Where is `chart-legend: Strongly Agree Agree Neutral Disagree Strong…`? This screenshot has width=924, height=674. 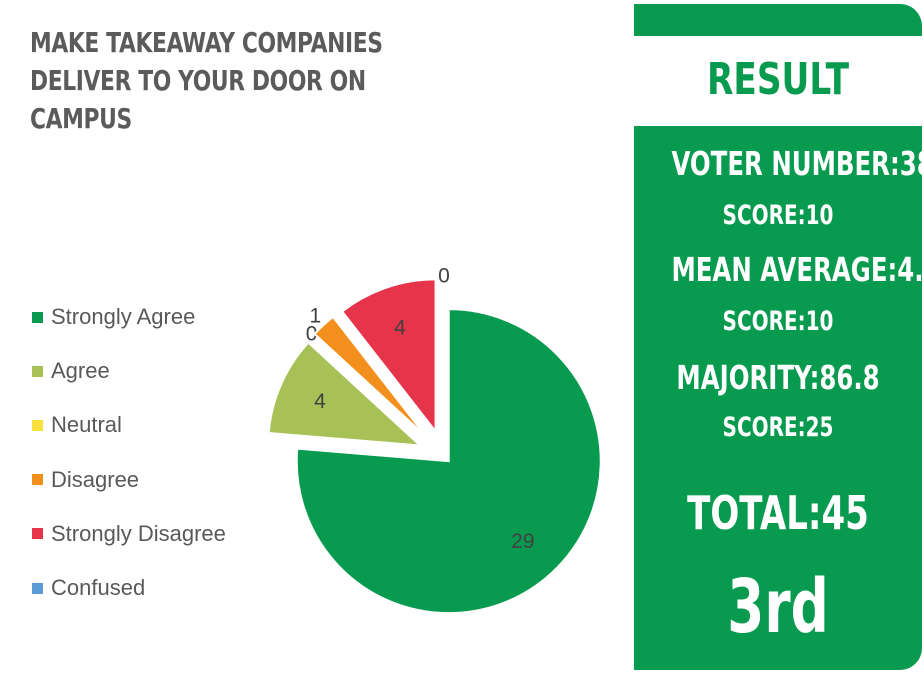 chart-legend: Strongly Agree Agree Neutral Disagree Strong… is located at coordinates (129, 452).